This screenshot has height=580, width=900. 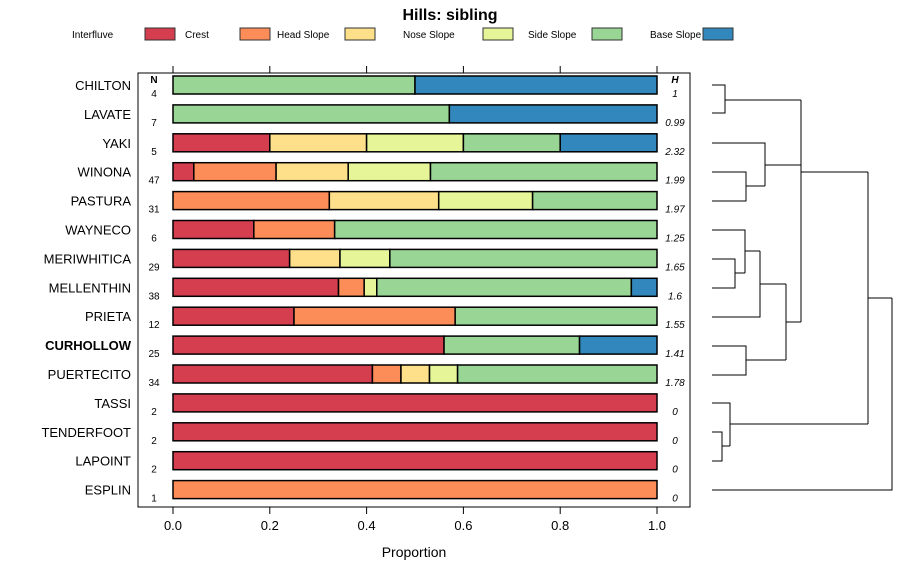 I want to click on category-label: WINONA, so click(x=105, y=172).